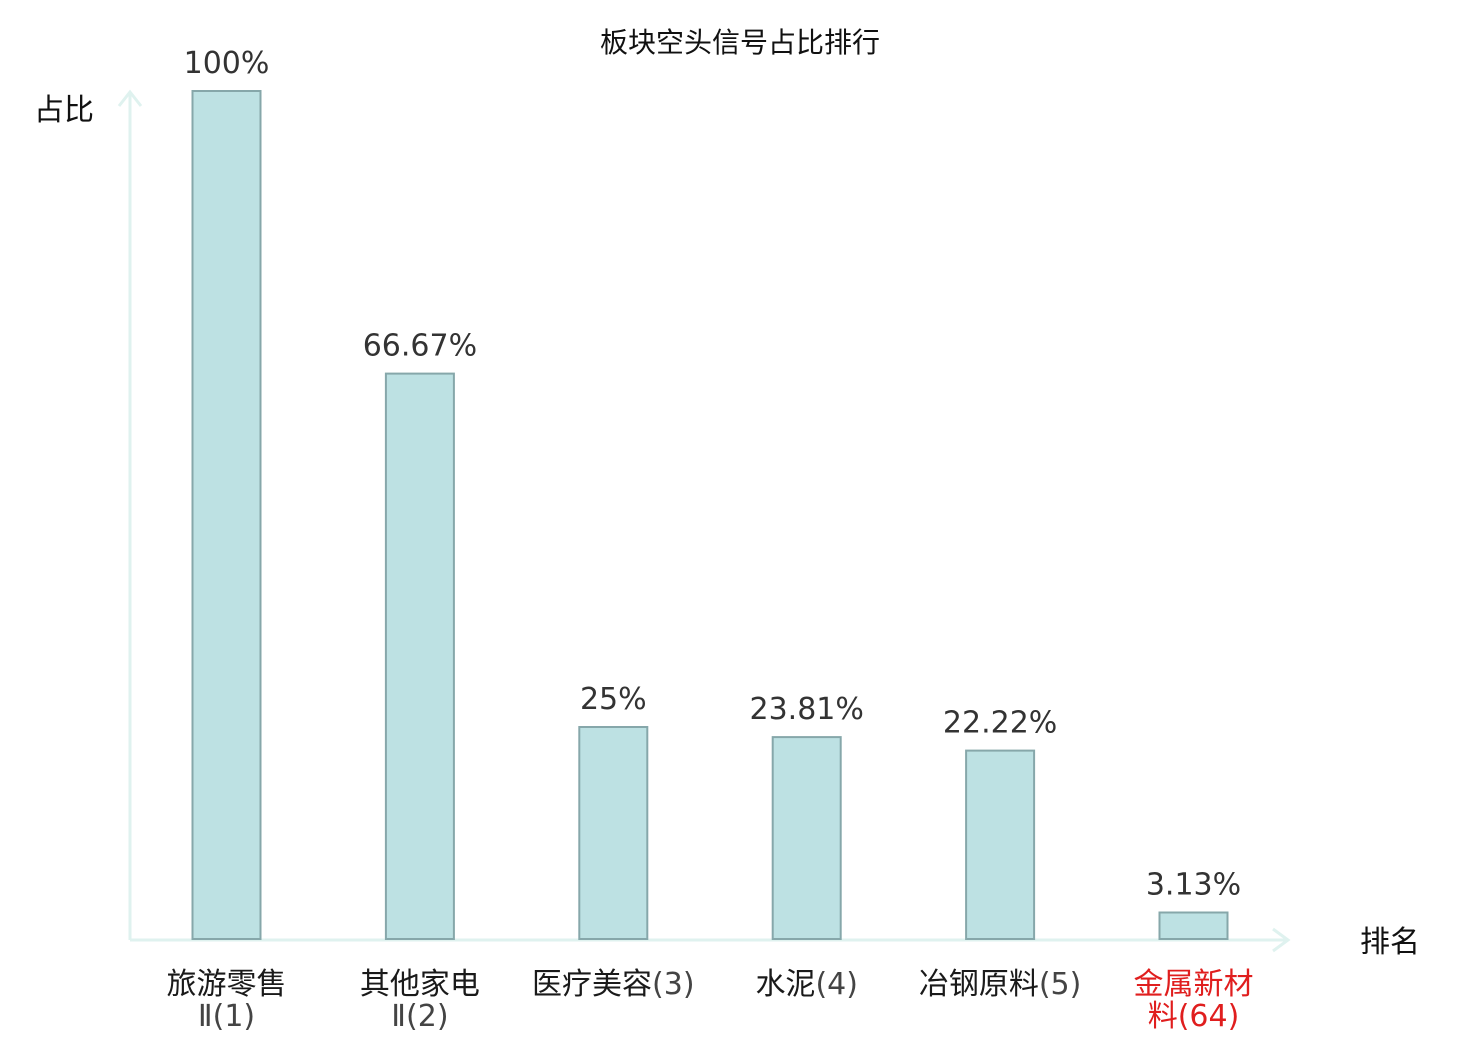 This screenshot has width=1480, height=1040. I want to click on category-text: 医疗美容(3), so click(613, 984).